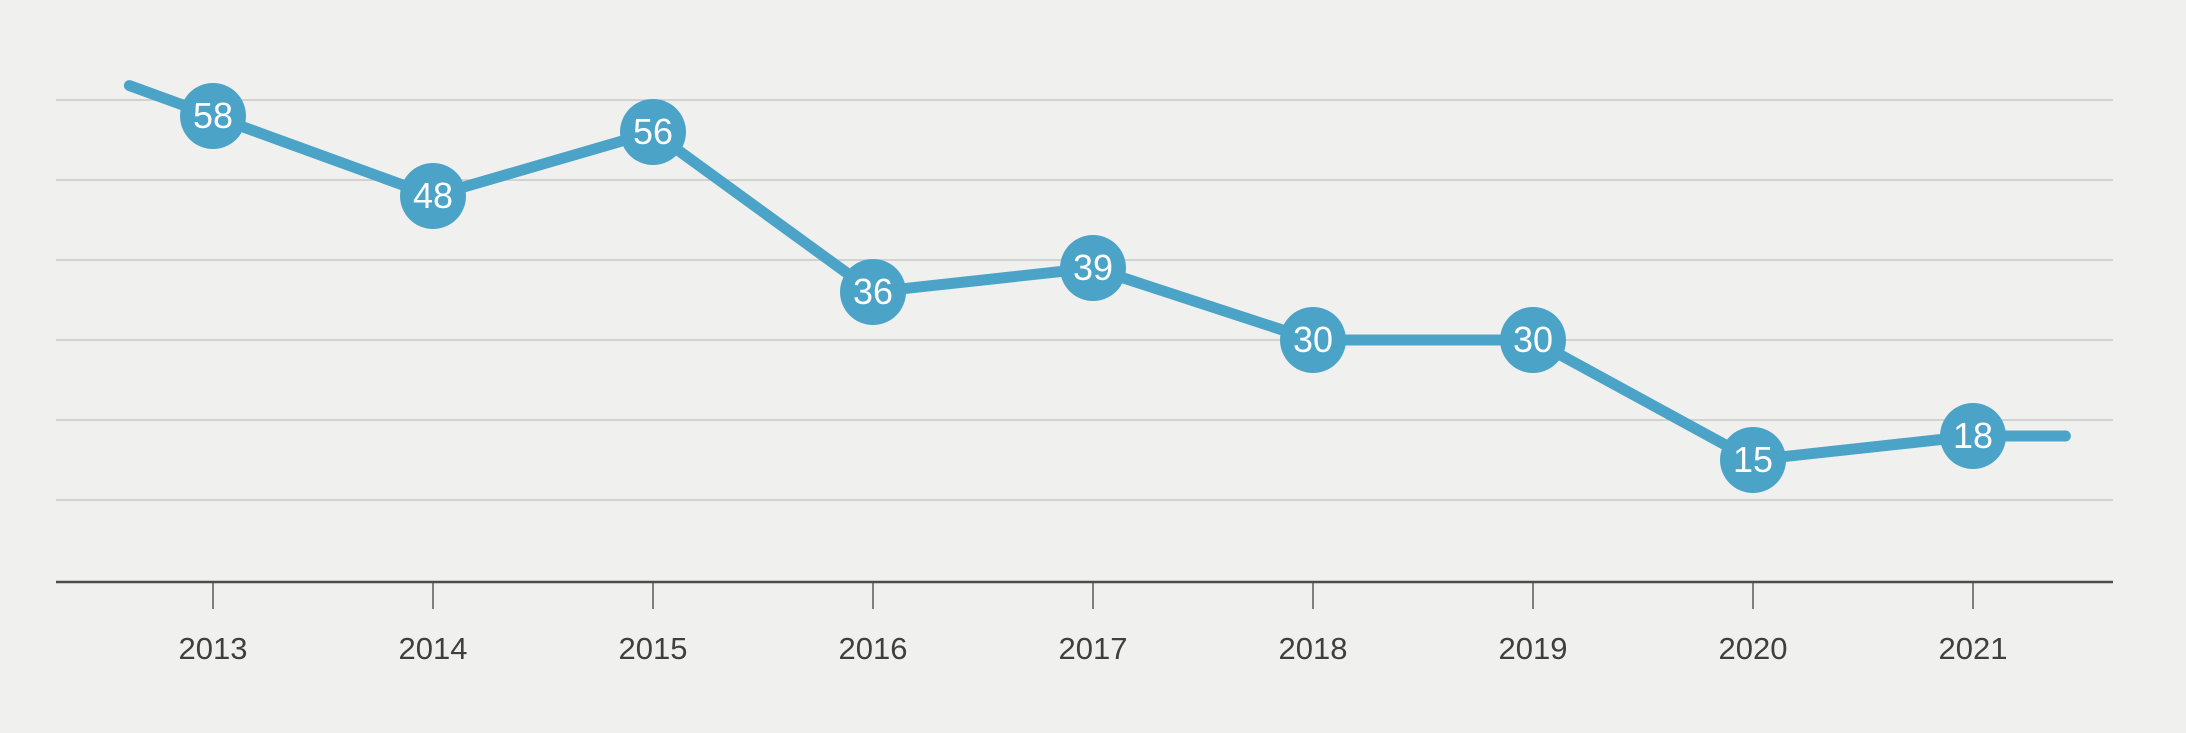 This screenshot has height=733, width=2186. I want to click on data-point-marker: 36, so click(873, 292).